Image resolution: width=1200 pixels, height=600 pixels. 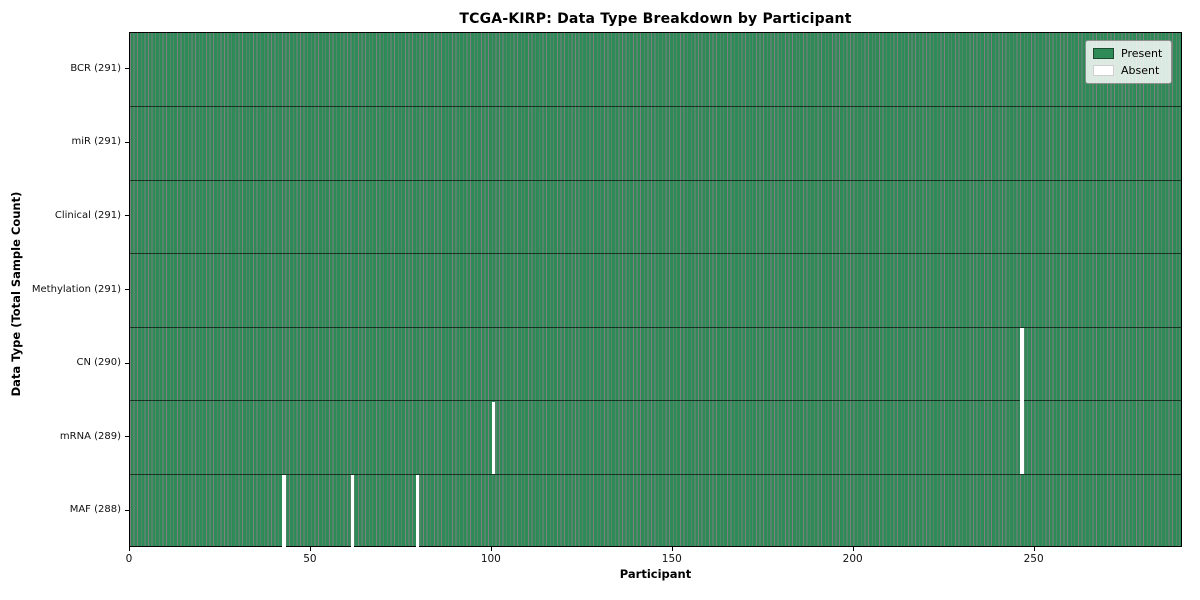 What do you see at coordinates (490, 559) in the screenshot?
I see `x-tick-label: 100` at bounding box center [490, 559].